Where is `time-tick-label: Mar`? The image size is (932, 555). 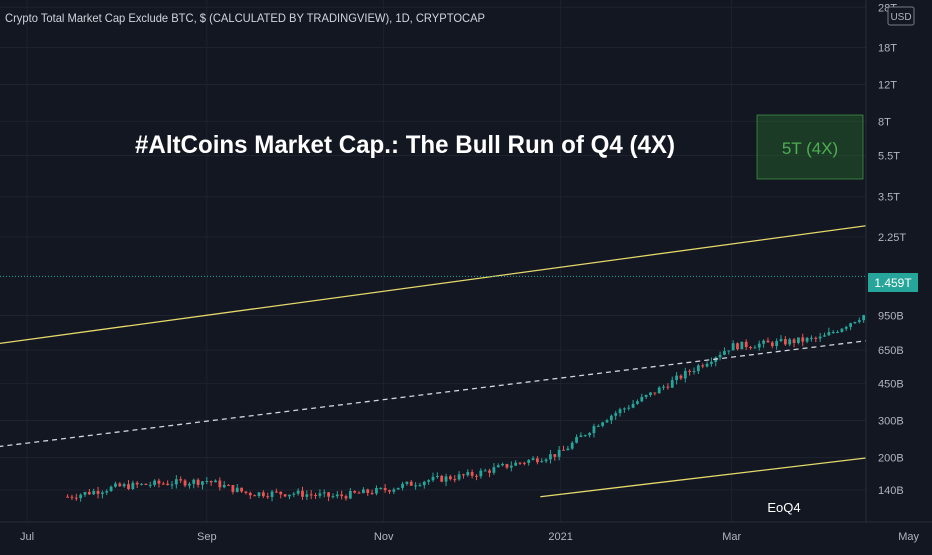 time-tick-label: Mar is located at coordinates (731, 537).